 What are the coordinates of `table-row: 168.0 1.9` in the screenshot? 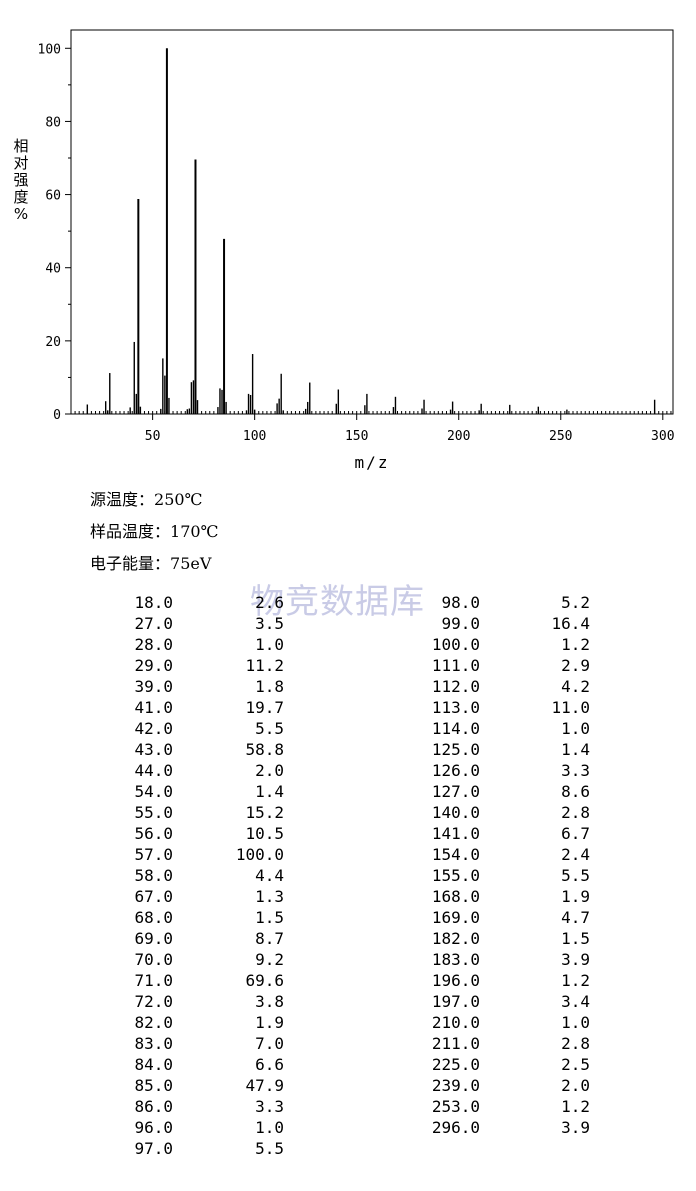 It's located at (300, 896).